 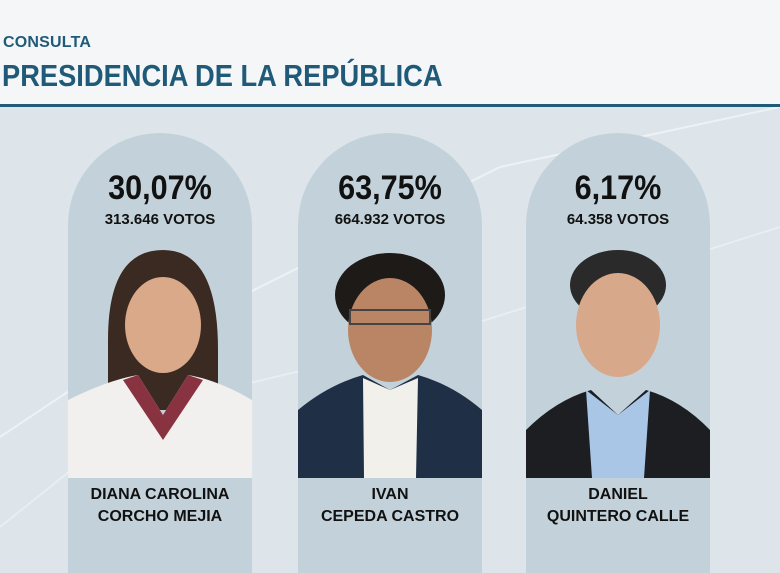 What do you see at coordinates (618, 219) in the screenshot?
I see `vote-count: 64.358 VOTOS` at bounding box center [618, 219].